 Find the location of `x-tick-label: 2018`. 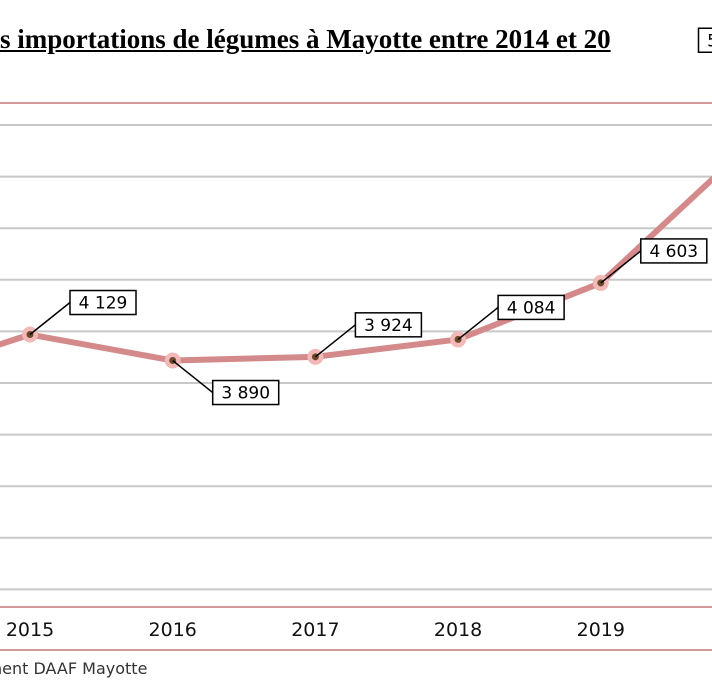

x-tick-label: 2018 is located at coordinates (458, 630).